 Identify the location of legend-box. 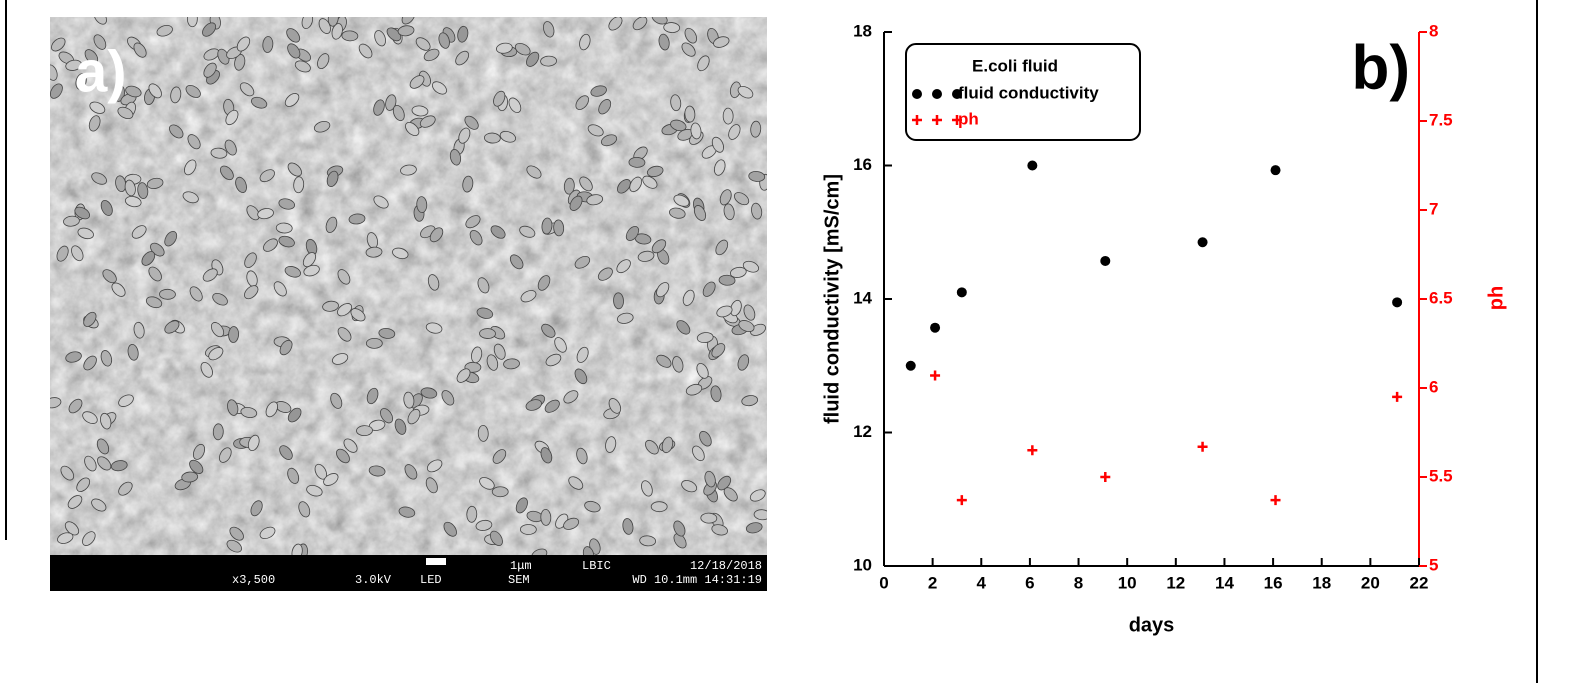
(1023, 92).